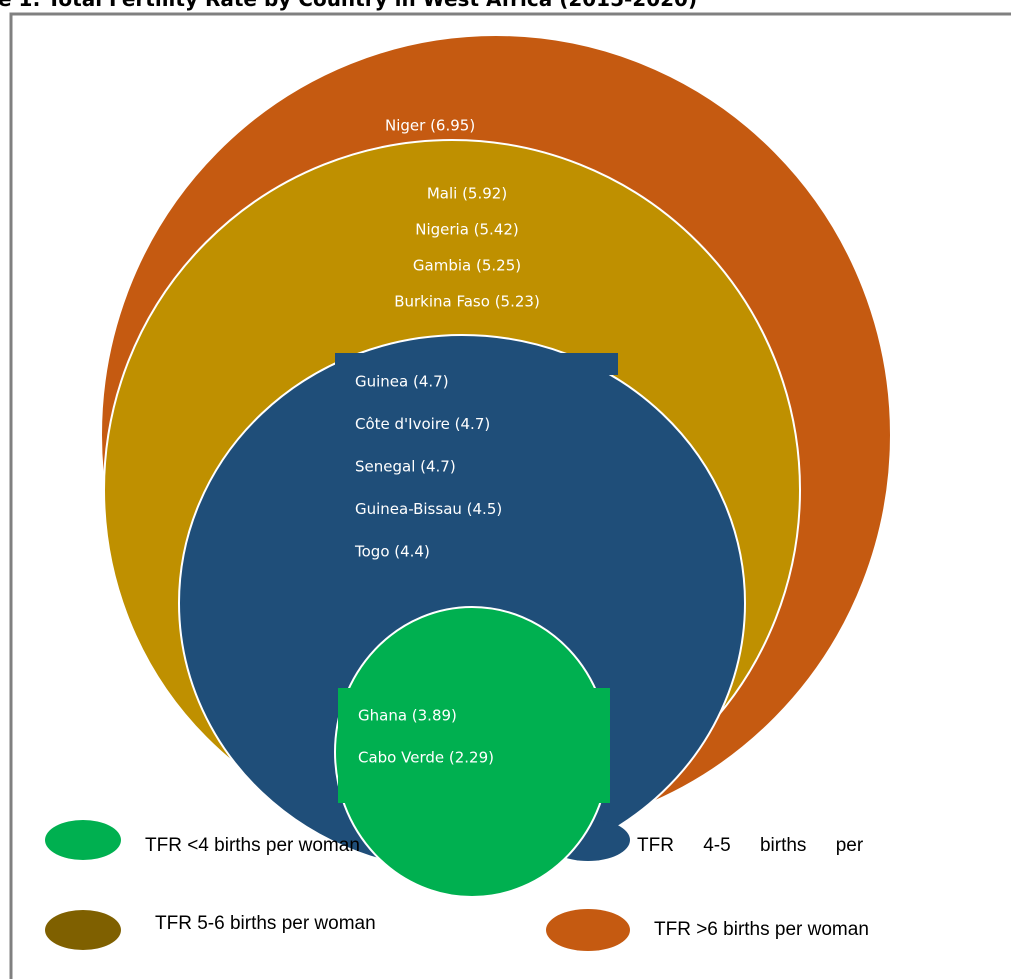 The image size is (1011, 979). Describe the element at coordinates (265, 923) in the screenshot. I see `legend-label: TFR 5-6 births per woman` at that location.